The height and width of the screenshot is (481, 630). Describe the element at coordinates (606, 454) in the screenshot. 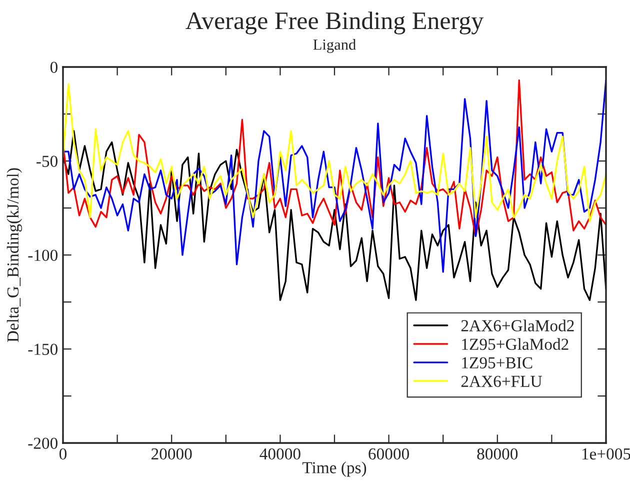

I see `x-tick-label: 1e+005` at that location.